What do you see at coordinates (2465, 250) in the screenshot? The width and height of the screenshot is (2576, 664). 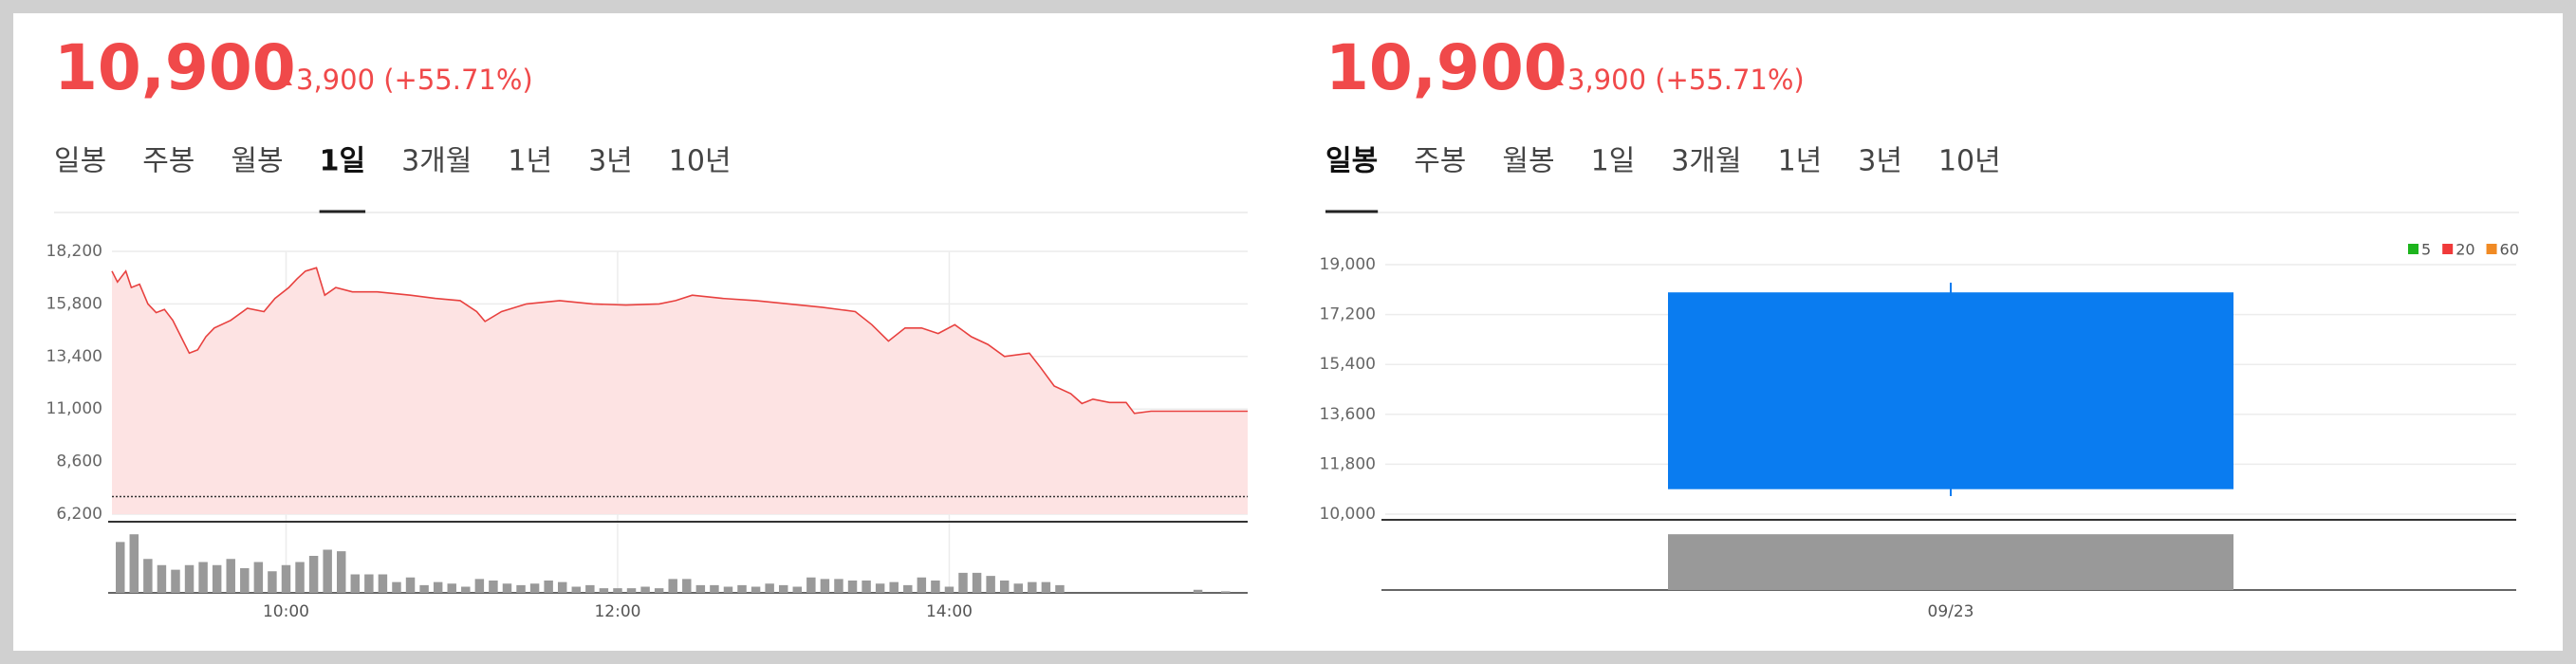 I see `legend-label: 20` at bounding box center [2465, 250].